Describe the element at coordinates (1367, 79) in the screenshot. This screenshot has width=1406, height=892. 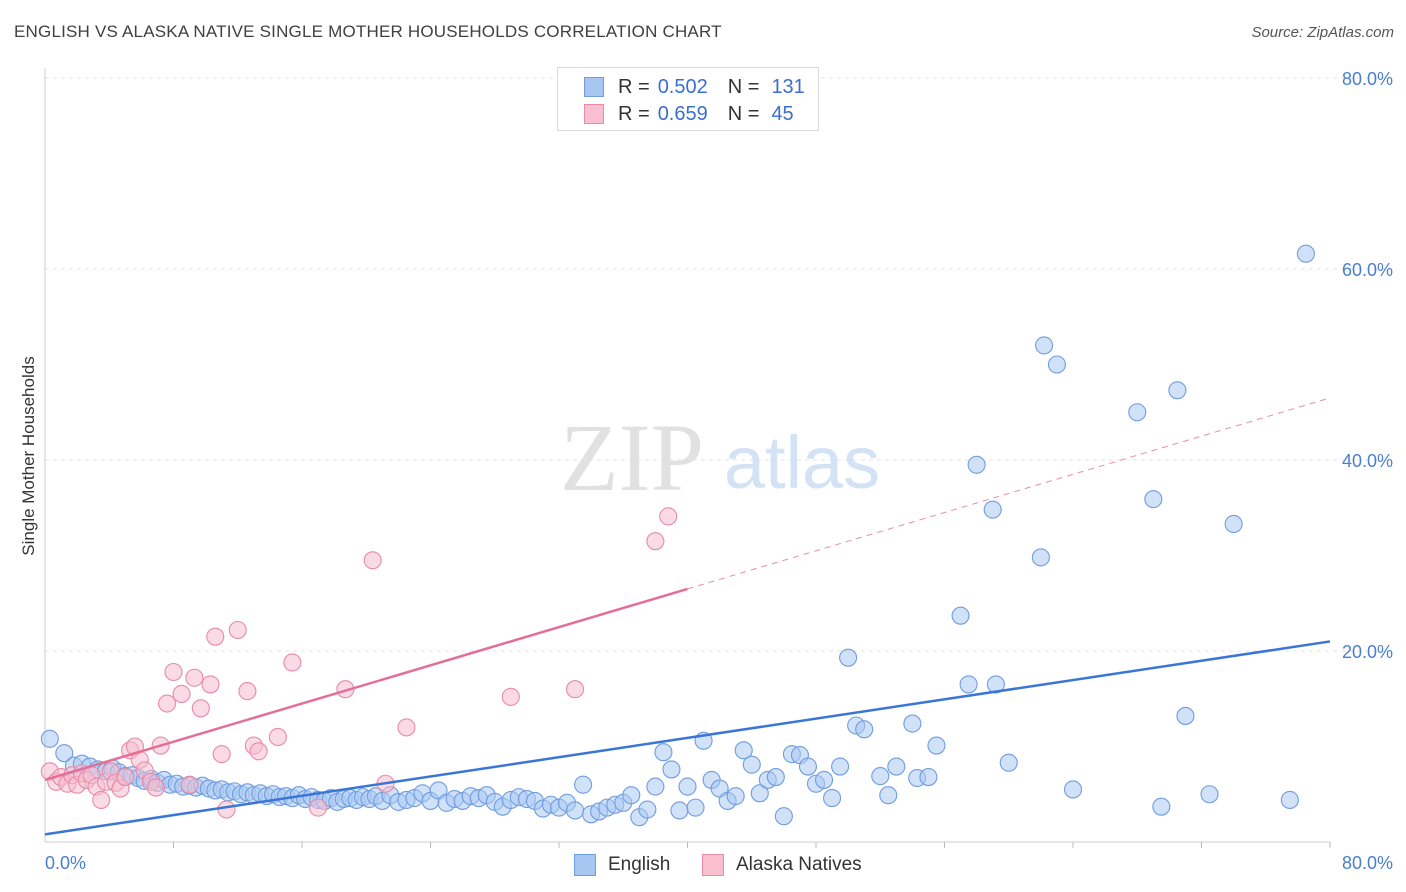
I see `y-tick-label: 80.0%` at that location.